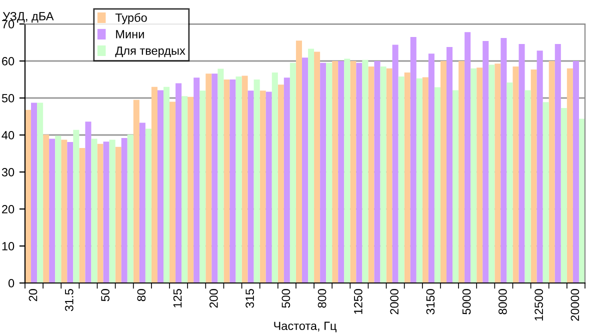 Image resolution: width=592 pixels, height=336 pixels. What do you see at coordinates (33, 295) in the screenshot?
I see `x-tick-label: 20` at bounding box center [33, 295].